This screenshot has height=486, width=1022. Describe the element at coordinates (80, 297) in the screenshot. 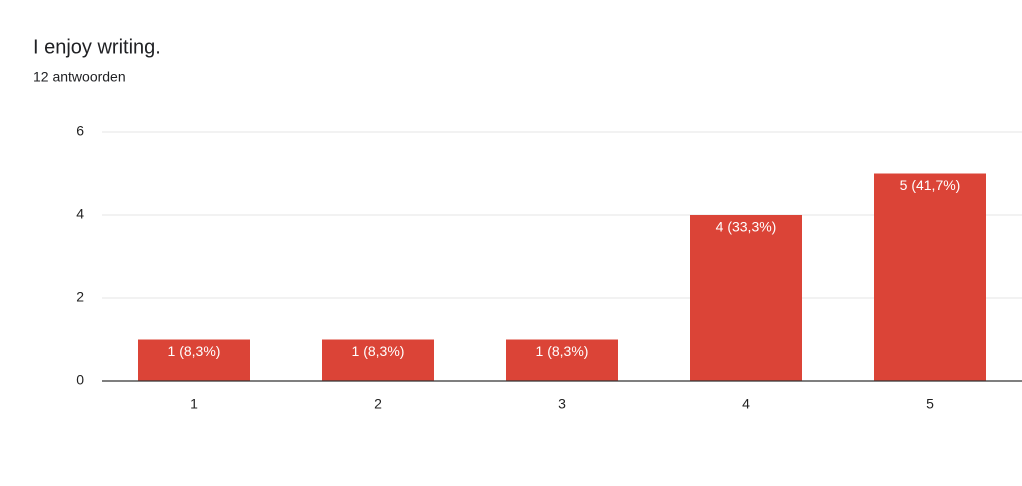

I see `y-tick-label: 2` at that location.